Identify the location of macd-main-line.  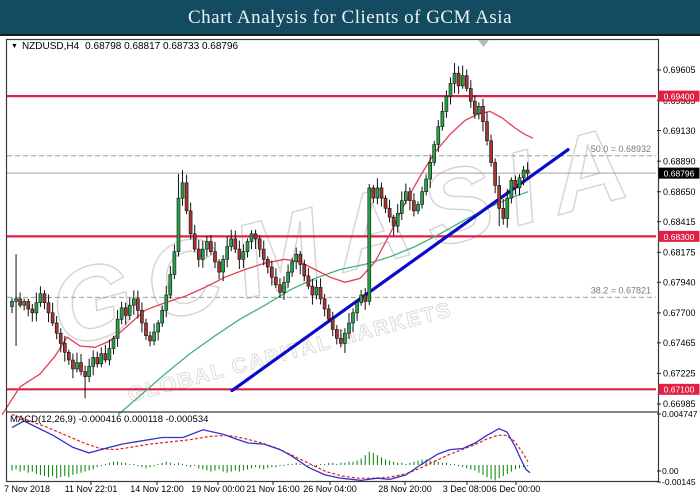
(271, 451).